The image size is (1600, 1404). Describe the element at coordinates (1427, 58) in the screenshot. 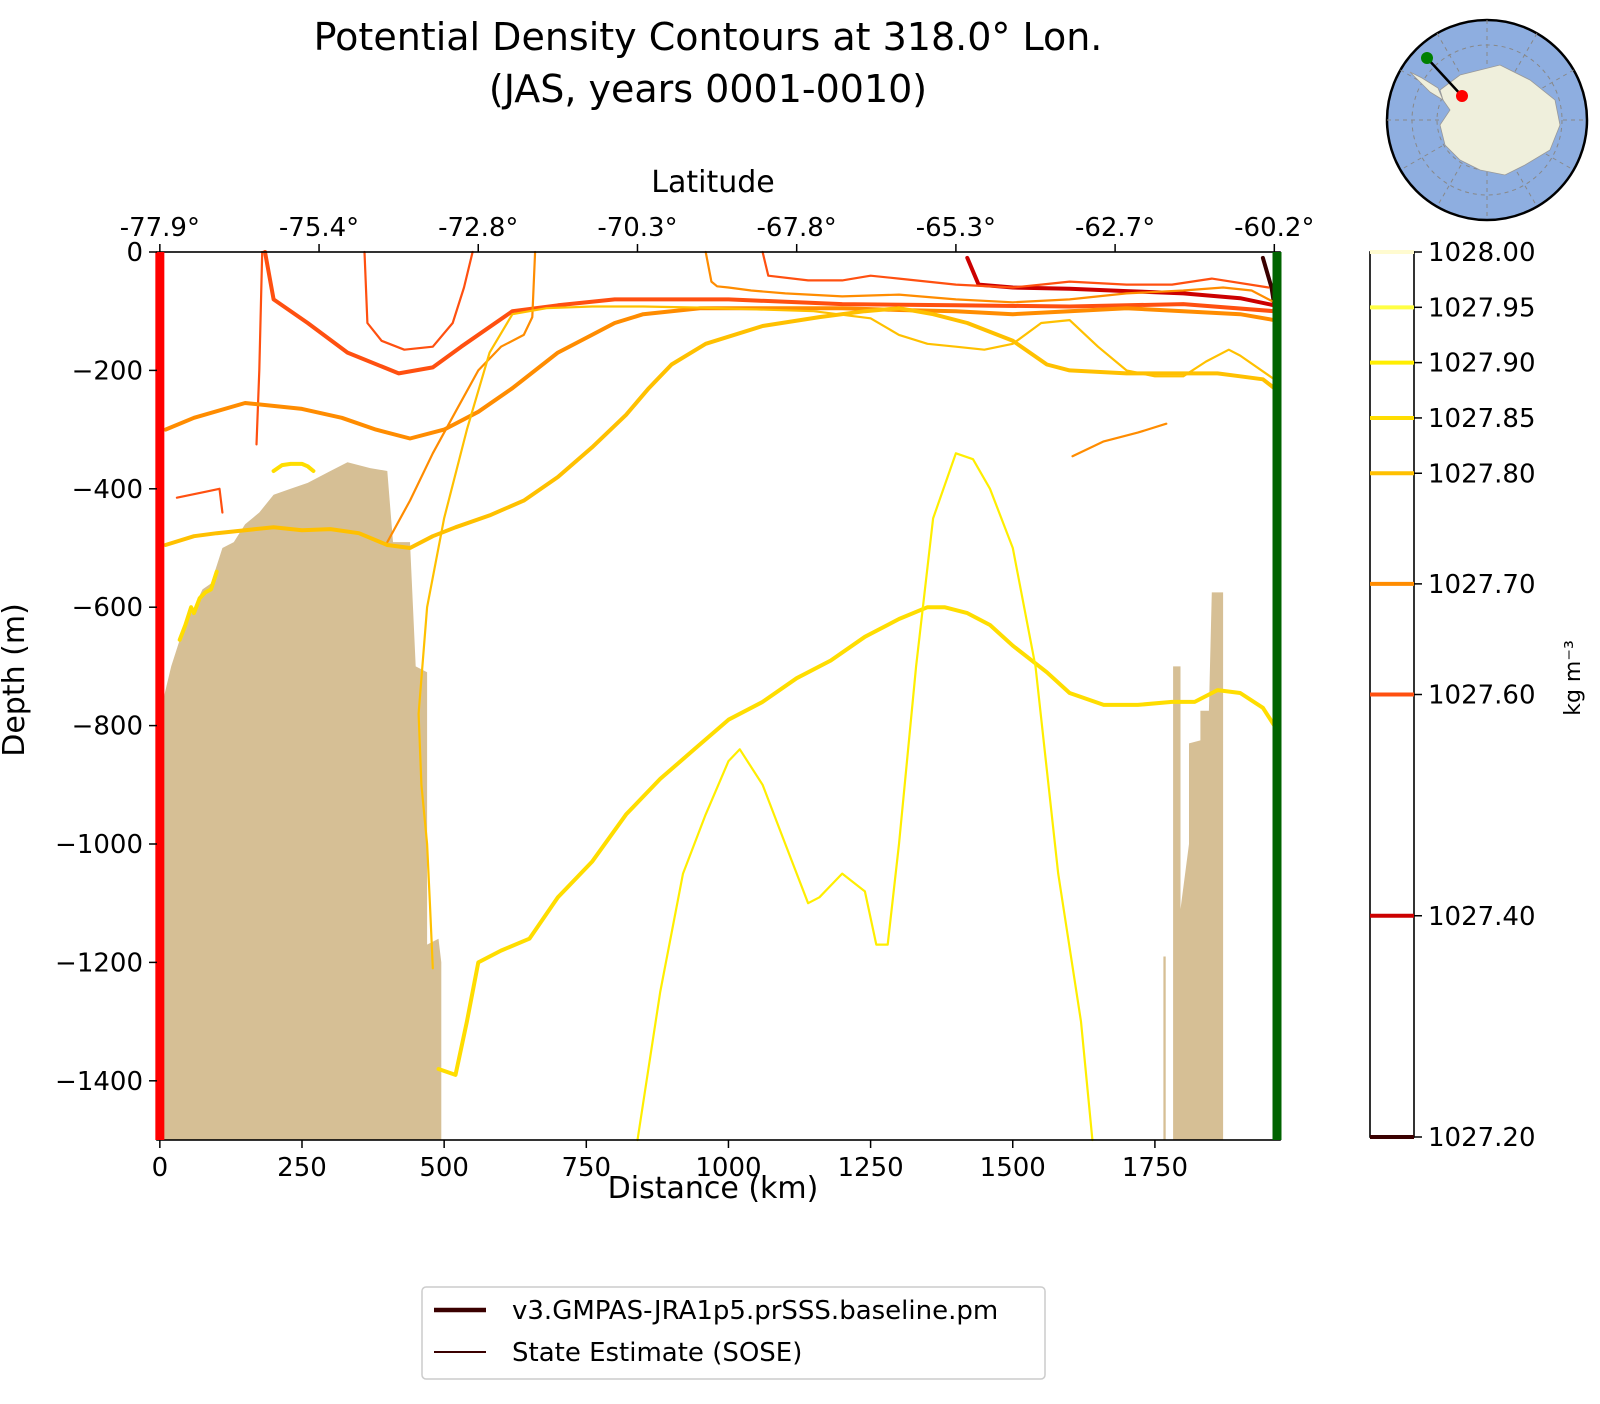

I see `inset-end-marker` at that location.